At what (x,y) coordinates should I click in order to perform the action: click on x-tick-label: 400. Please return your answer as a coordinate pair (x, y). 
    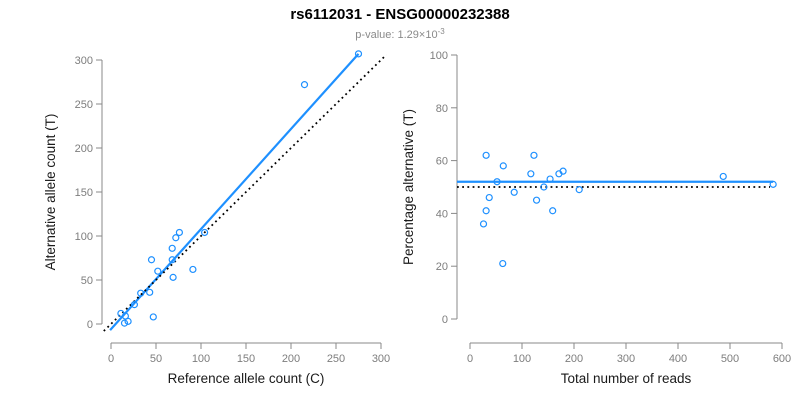
    Looking at the image, I should click on (678, 359).